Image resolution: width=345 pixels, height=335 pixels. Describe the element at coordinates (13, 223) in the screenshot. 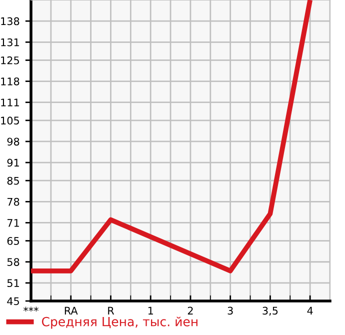

I see `y-tick-label: 71` at that location.